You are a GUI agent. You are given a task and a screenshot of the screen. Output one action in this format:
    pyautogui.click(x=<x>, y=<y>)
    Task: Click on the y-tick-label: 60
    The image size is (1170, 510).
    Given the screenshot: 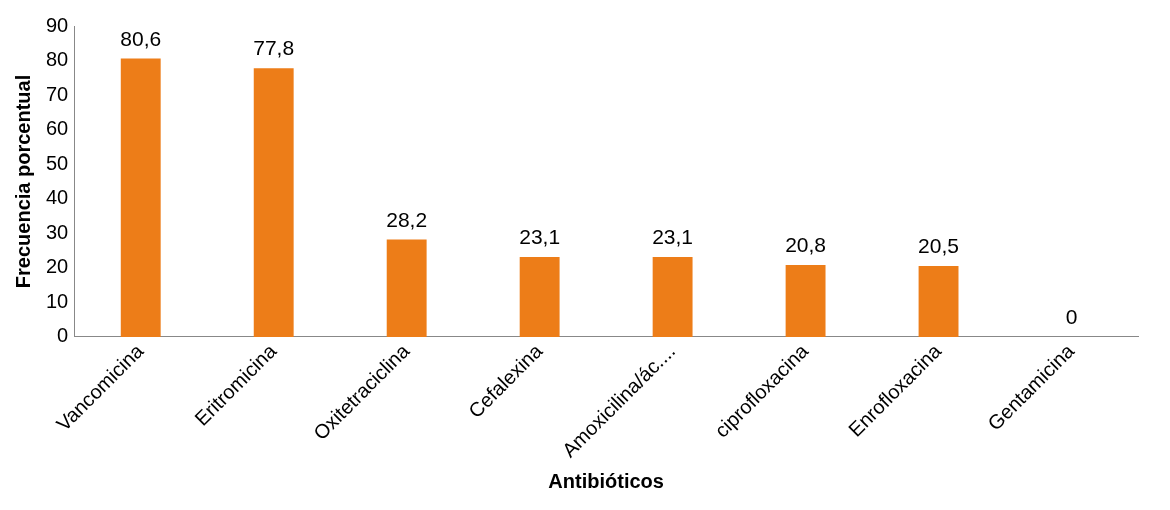 What is the action you would take?
    pyautogui.click(x=57, y=128)
    